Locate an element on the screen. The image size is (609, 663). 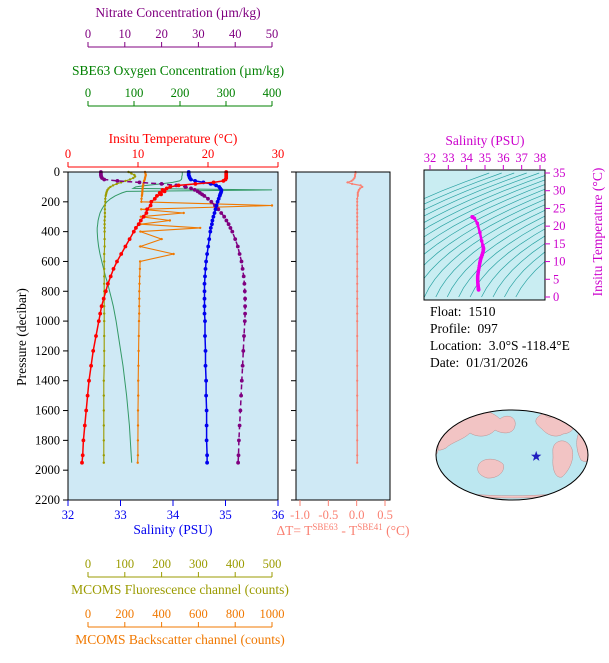
isopycnal-contours is located at coordinates (484, 235).